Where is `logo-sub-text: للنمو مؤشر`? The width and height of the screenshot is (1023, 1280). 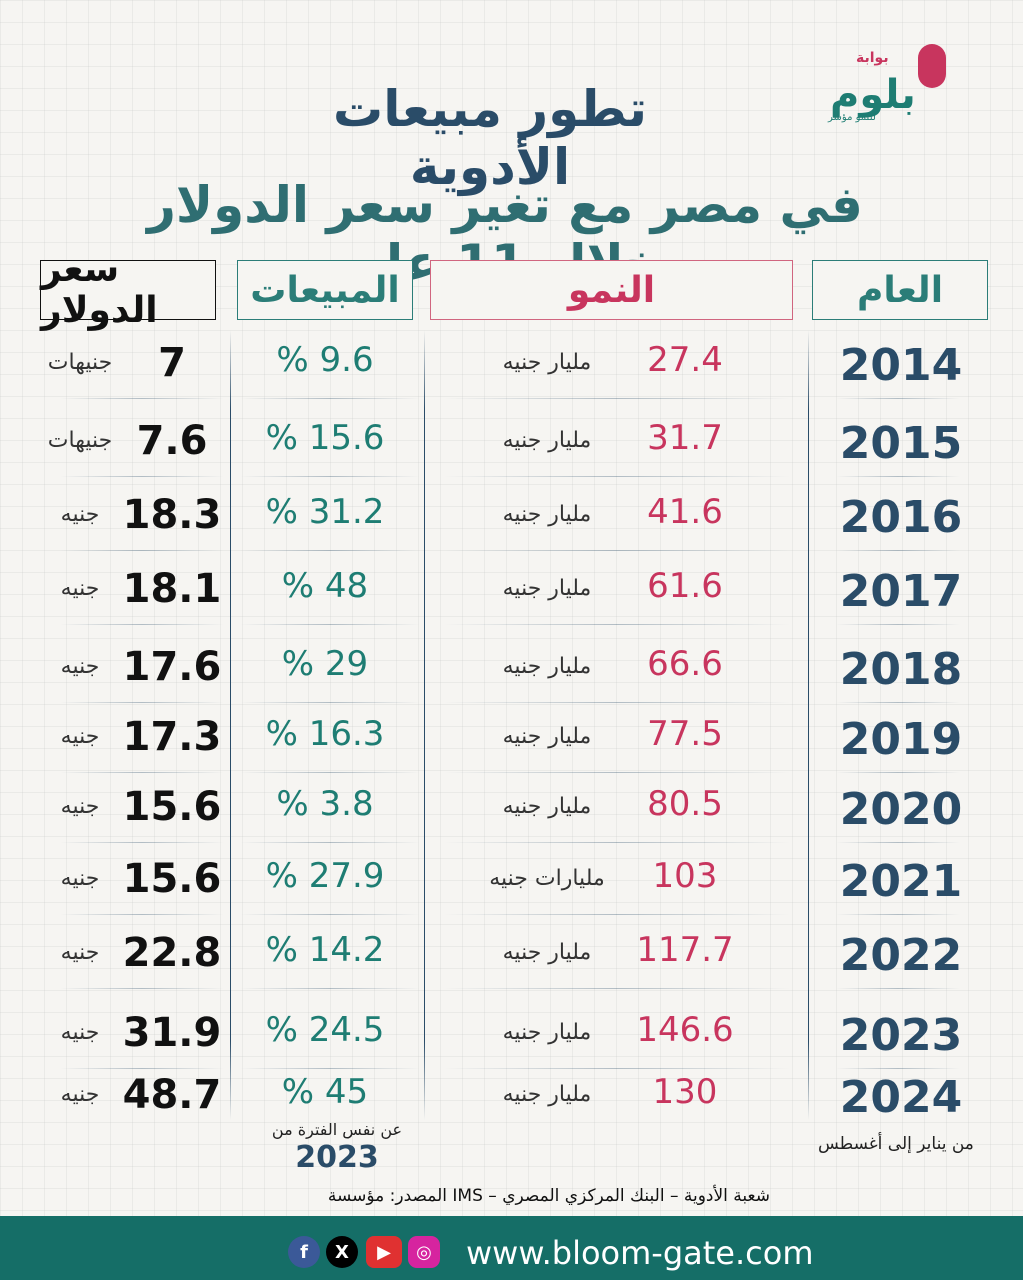
logo-sub-text: للنمو مؤشر is located at coordinates (852, 117).